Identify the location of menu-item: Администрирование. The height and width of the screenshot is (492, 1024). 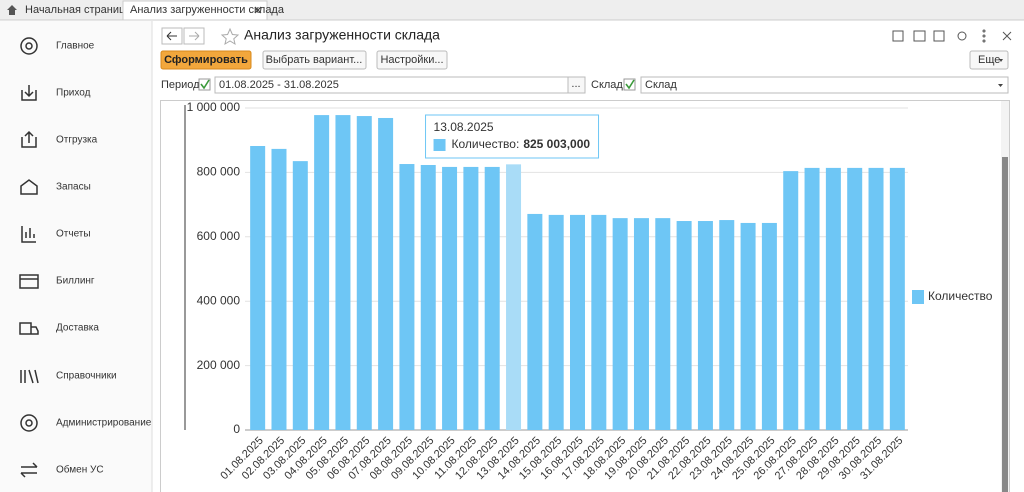
(104, 423).